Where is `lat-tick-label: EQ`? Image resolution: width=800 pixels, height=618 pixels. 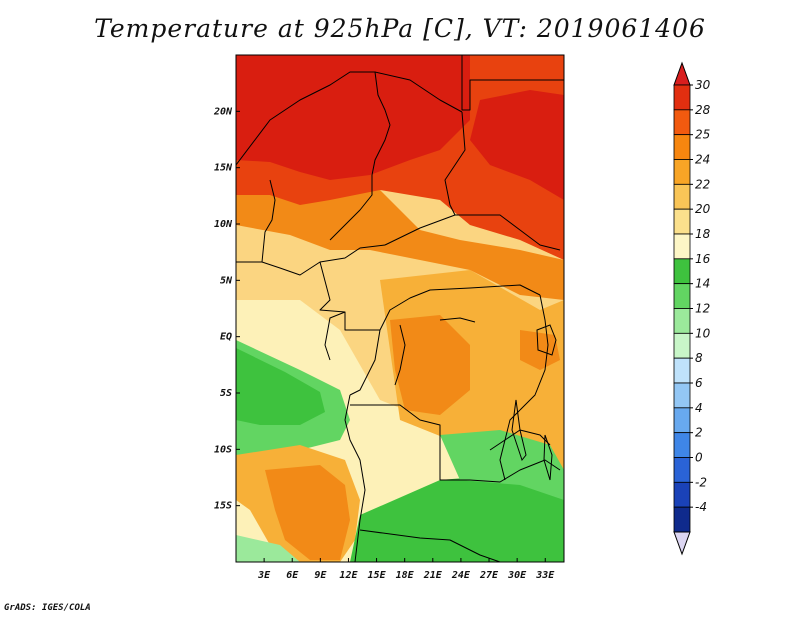
lat-tick-label: EQ is located at coordinates (226, 337).